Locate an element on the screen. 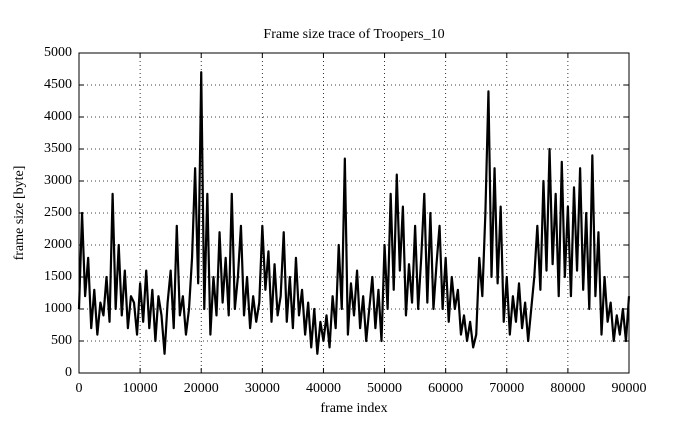 The height and width of the screenshot is (431, 695). x-tick-label: 90000 is located at coordinates (629, 388).